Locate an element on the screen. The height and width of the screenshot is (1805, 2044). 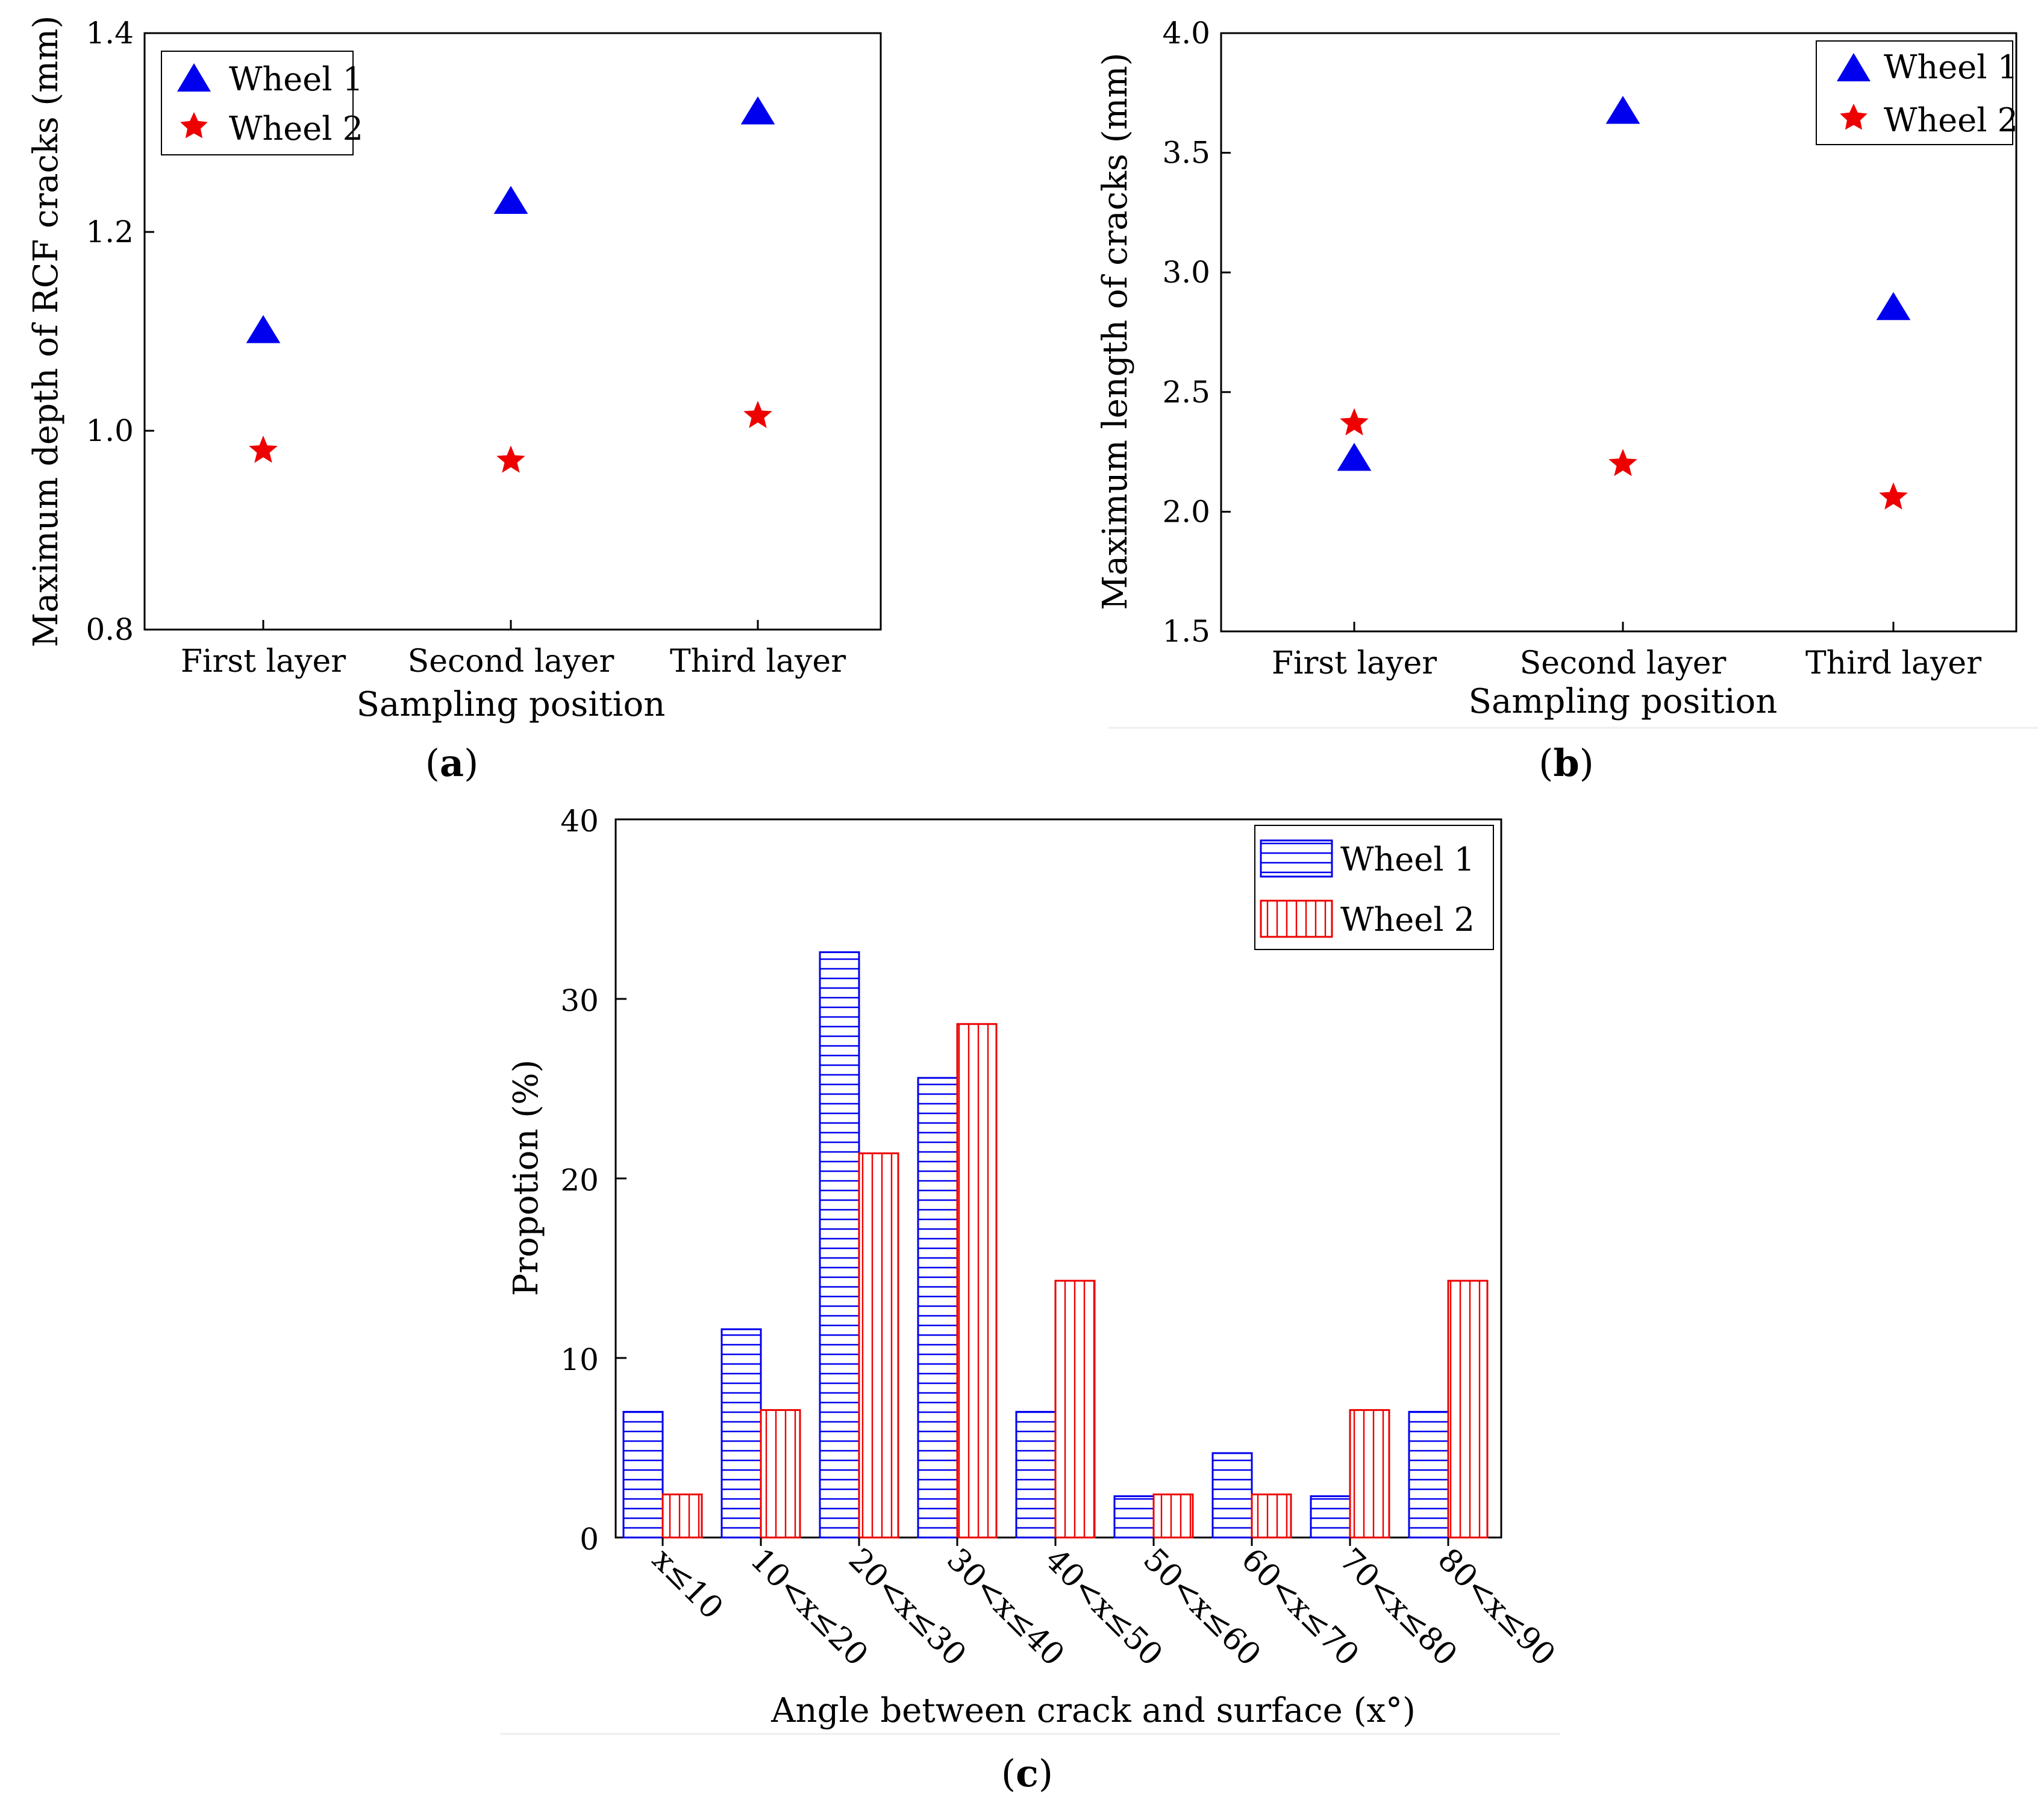
data-marks-b is located at coordinates (1624, 303).